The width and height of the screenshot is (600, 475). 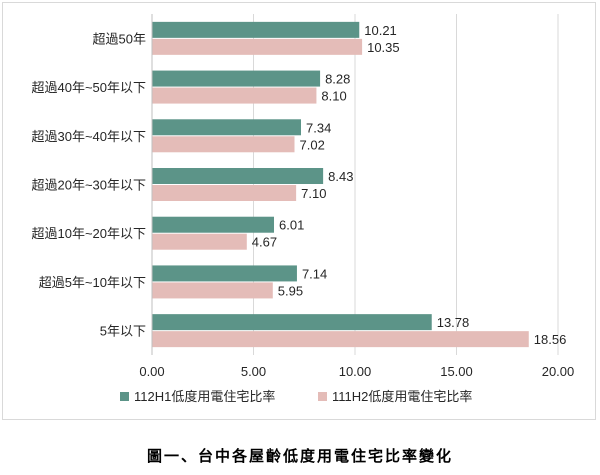 I want to click on category-label: 超過5年~10年以下, so click(x=92, y=282).